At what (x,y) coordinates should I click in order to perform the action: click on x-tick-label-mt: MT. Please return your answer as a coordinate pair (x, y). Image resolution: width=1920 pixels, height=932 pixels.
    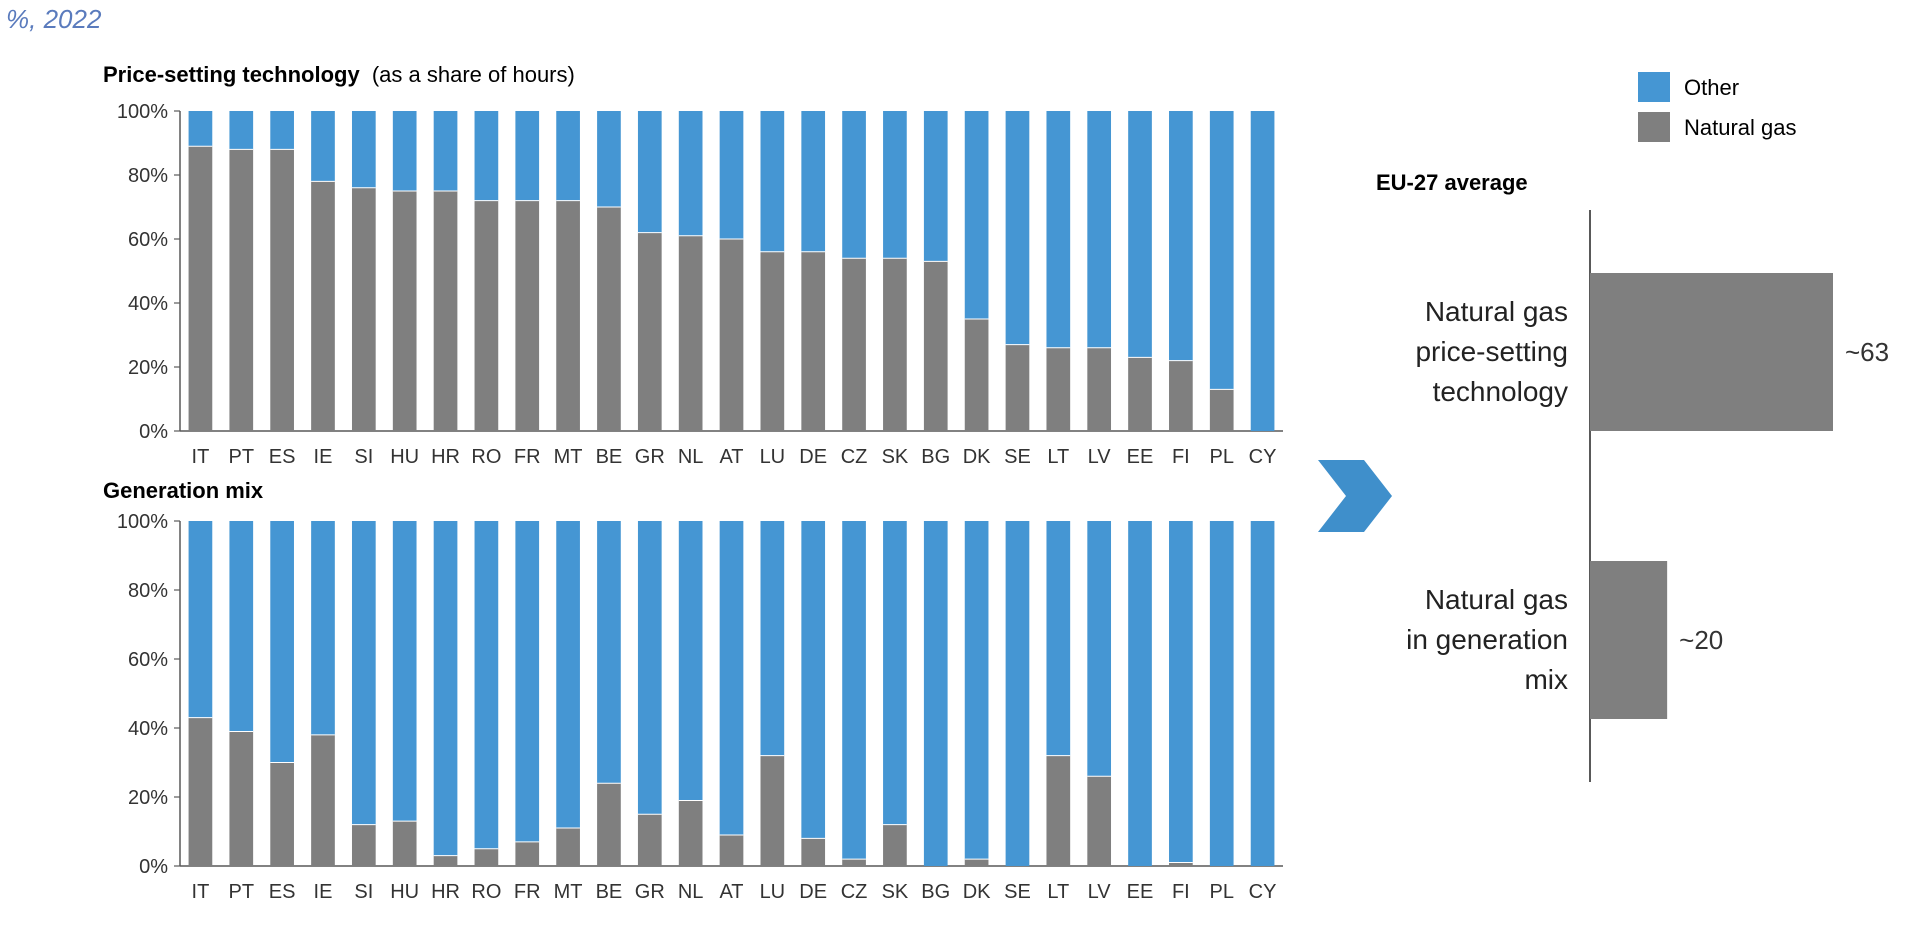
    Looking at the image, I should click on (568, 892).